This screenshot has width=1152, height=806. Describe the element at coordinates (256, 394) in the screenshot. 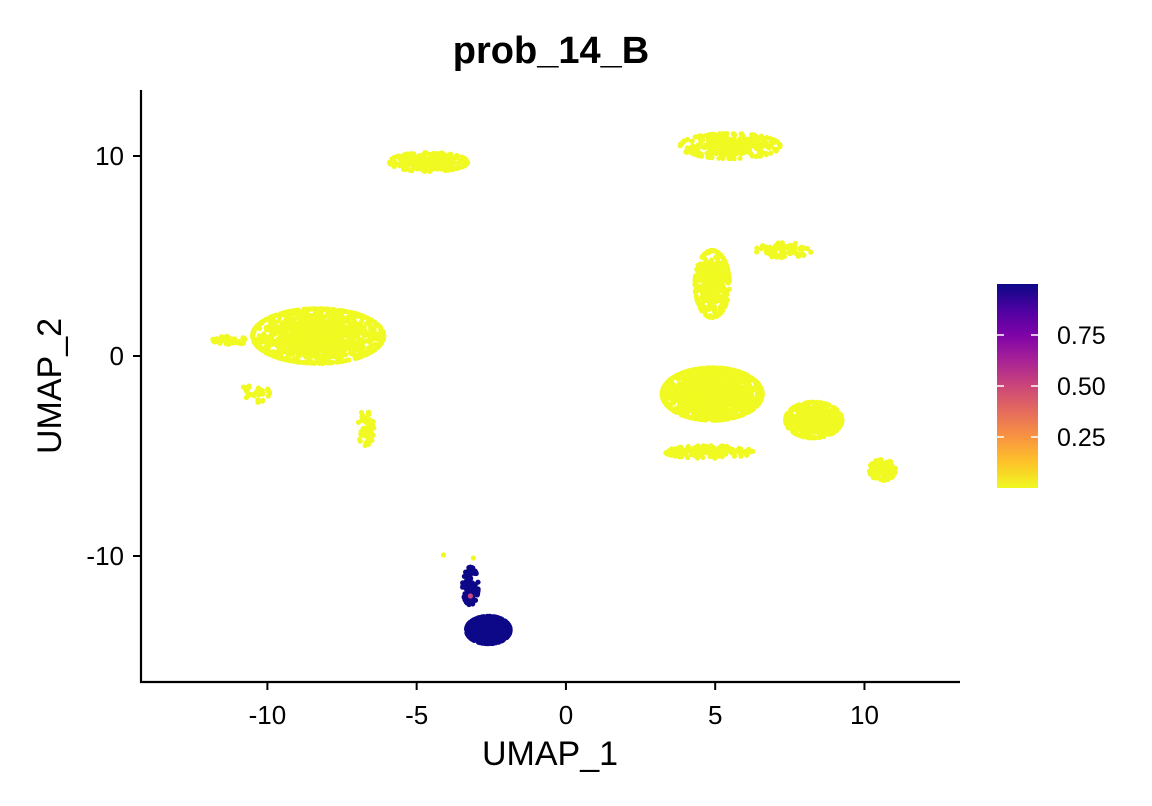

I see `cluster-lower-left-tail` at that location.